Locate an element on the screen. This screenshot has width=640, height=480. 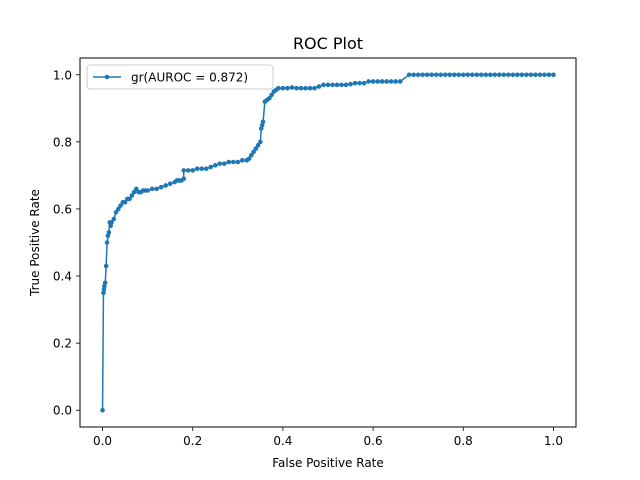
x-tick-label: 0.4 is located at coordinates (282, 441).